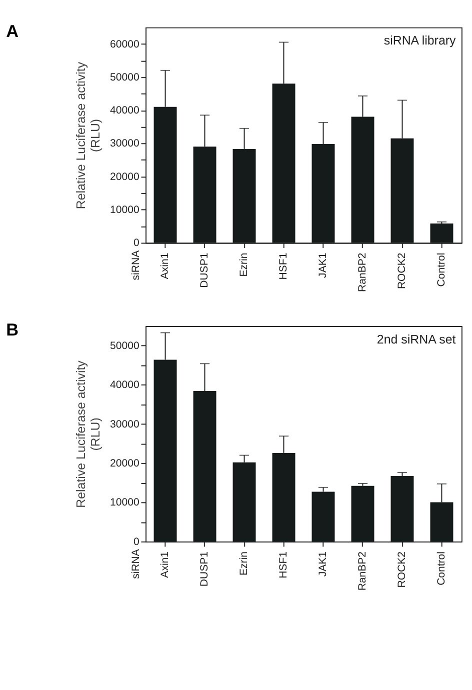 This screenshot has width=472, height=690. What do you see at coordinates (12, 330) in the screenshot?
I see `chart-title: B` at bounding box center [12, 330].